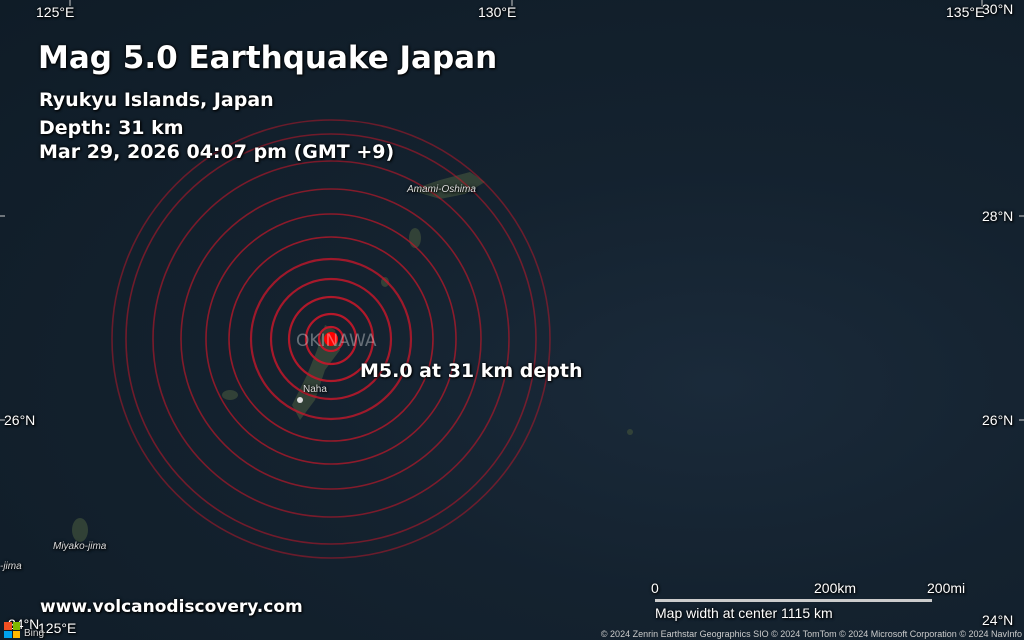 Image resolution: width=1024 pixels, height=640 pixels. What do you see at coordinates (11, 566) in the screenshot?
I see `place-ishigaki-jima: -jima` at bounding box center [11, 566].